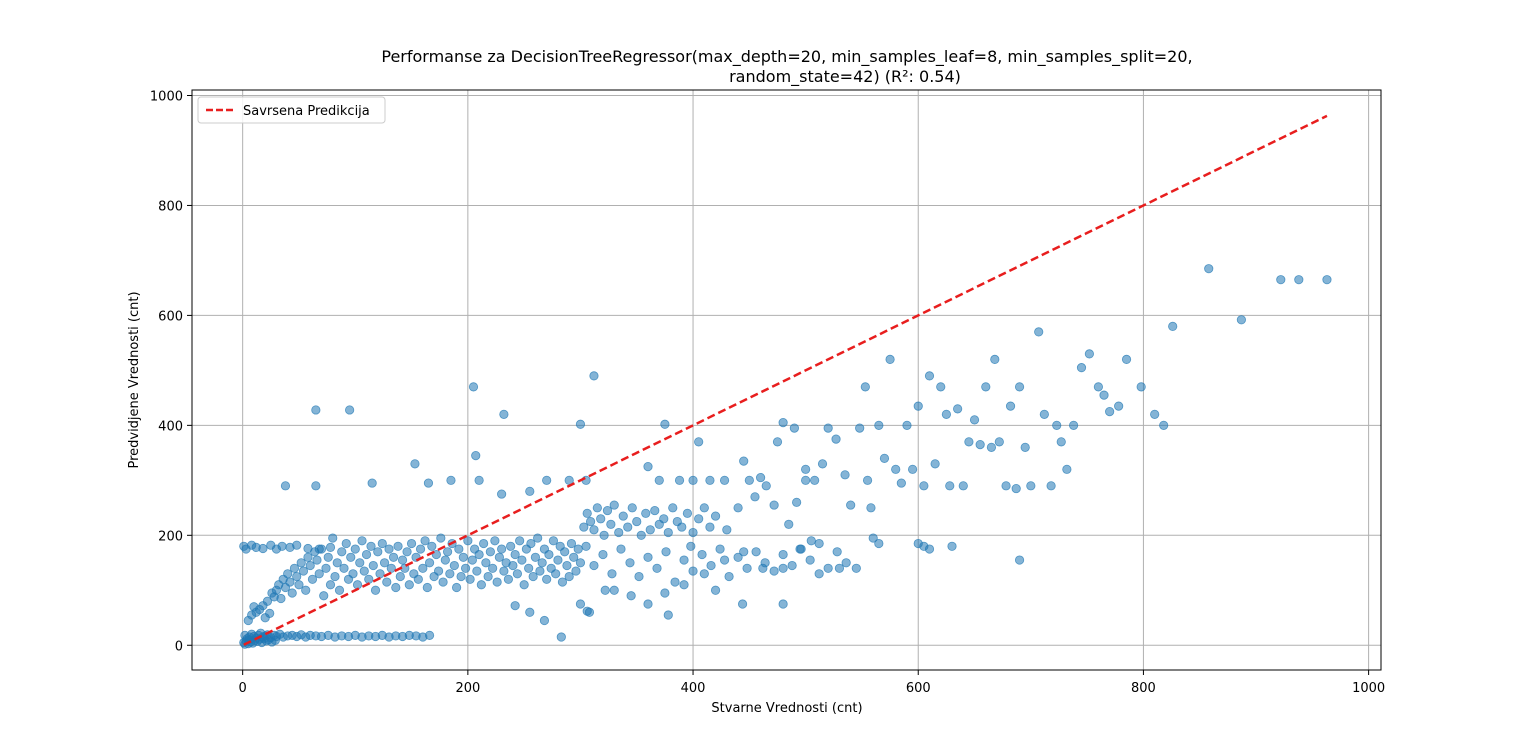  I want to click on legend-box, so click(291, 110).